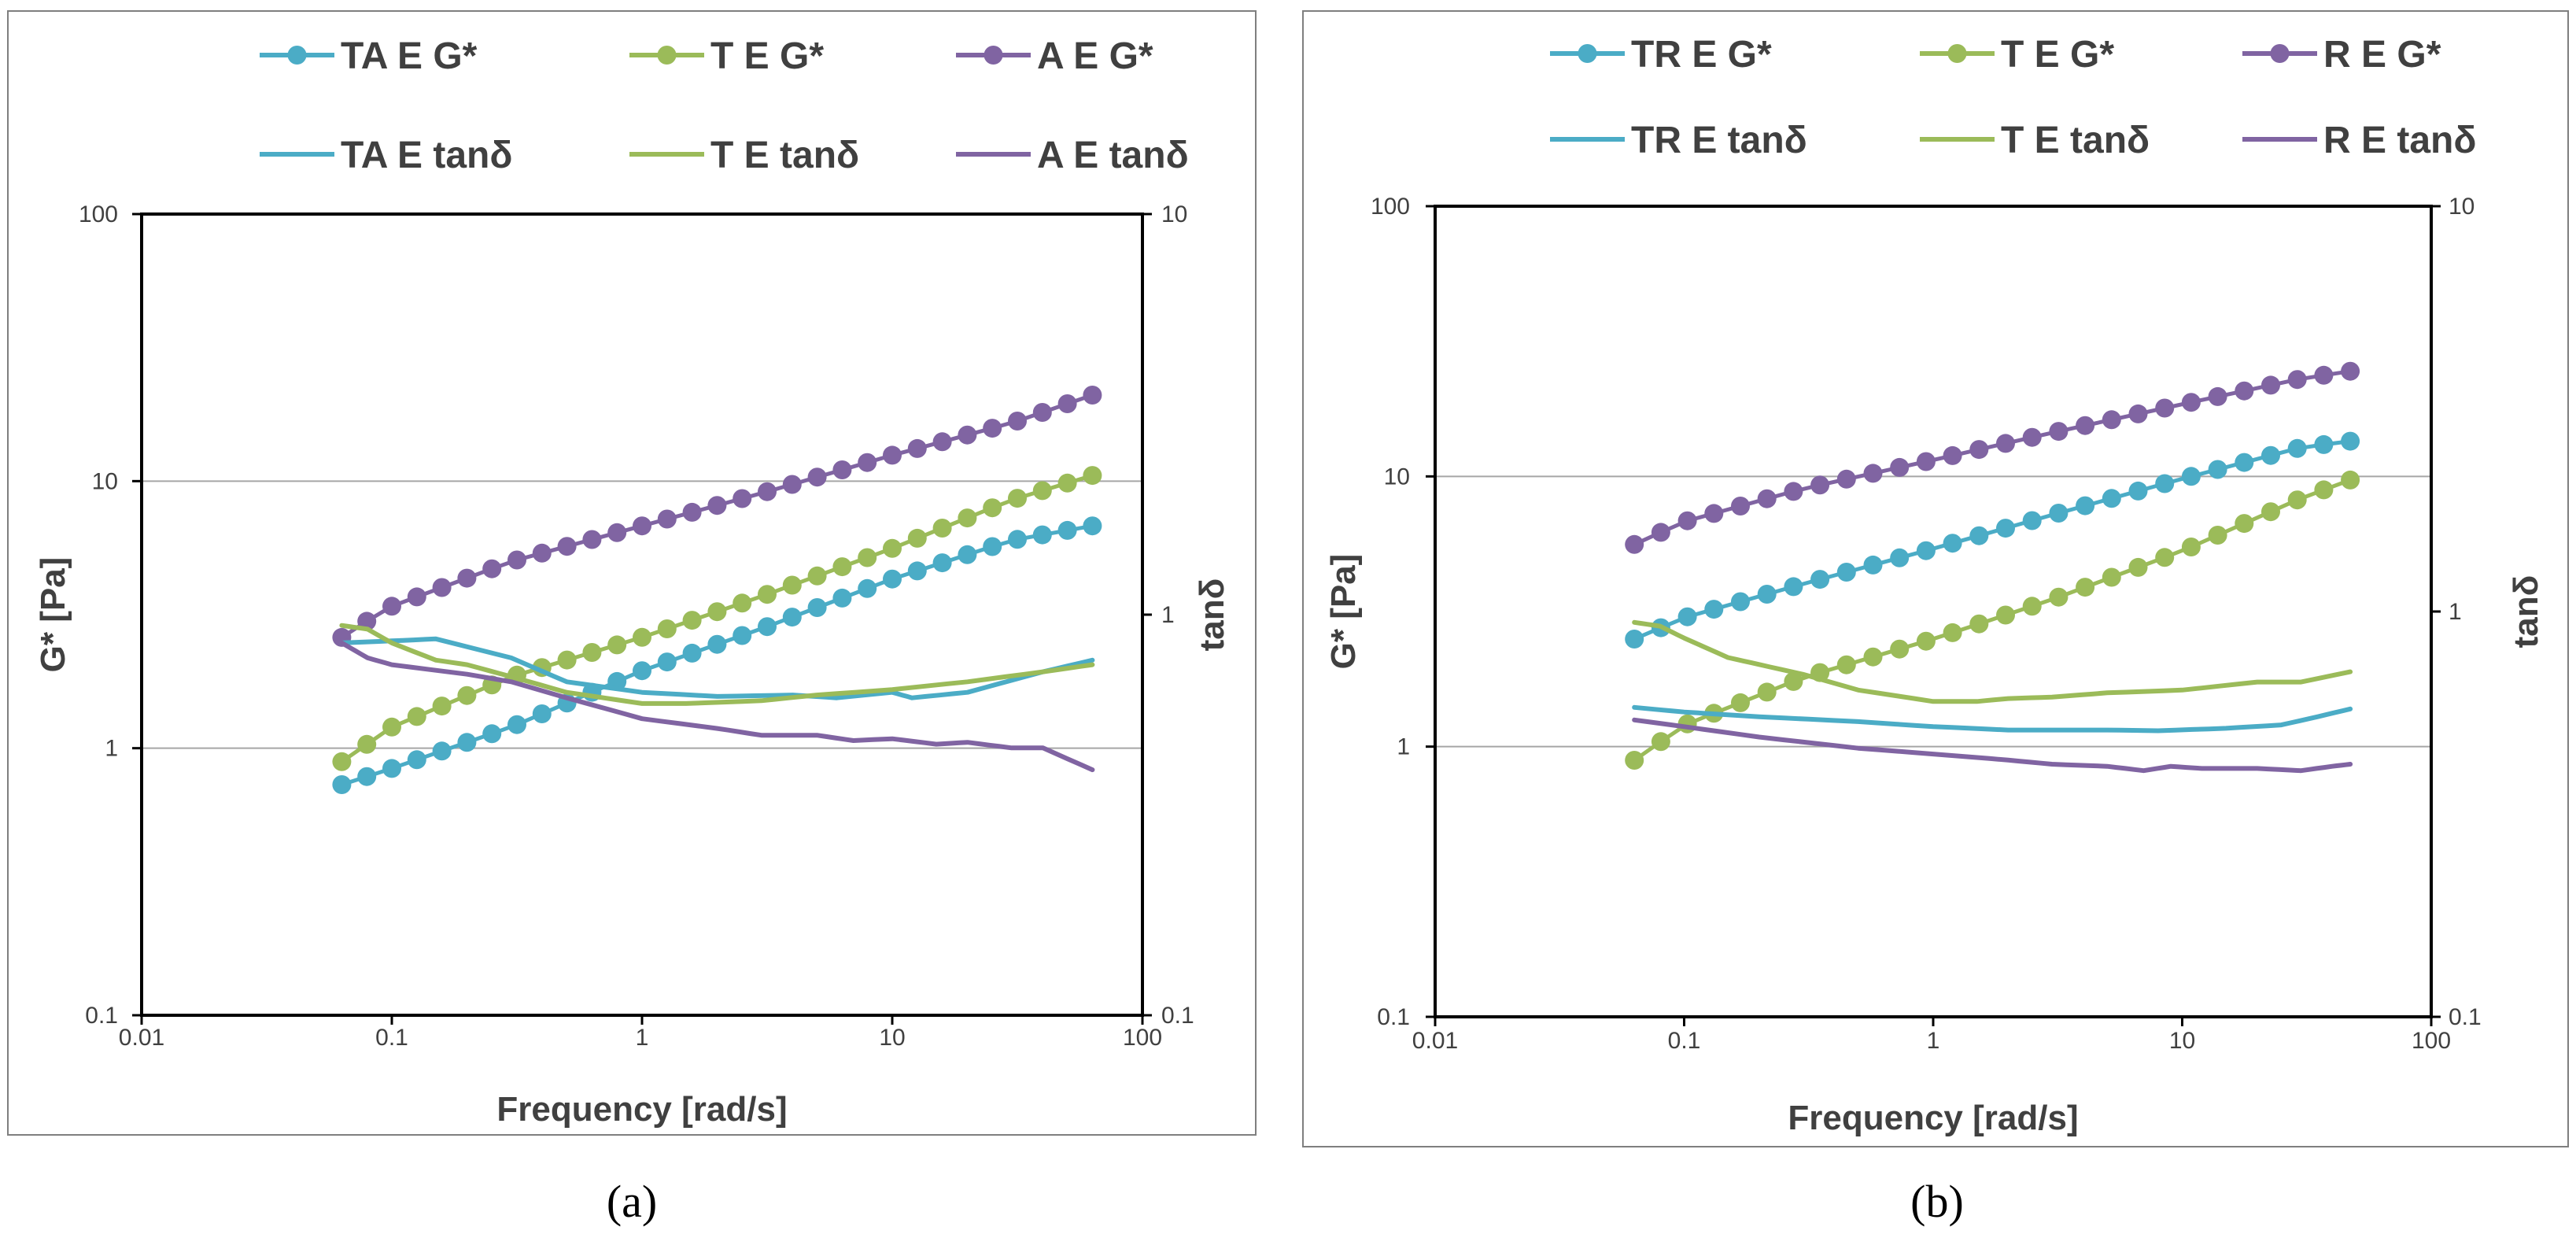  I want to click on x-tick-label: 100, so click(1142, 1038).